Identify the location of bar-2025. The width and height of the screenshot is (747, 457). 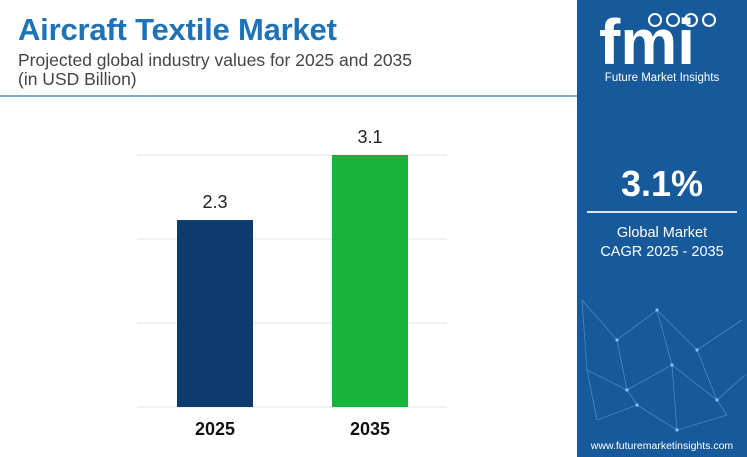
(215, 313).